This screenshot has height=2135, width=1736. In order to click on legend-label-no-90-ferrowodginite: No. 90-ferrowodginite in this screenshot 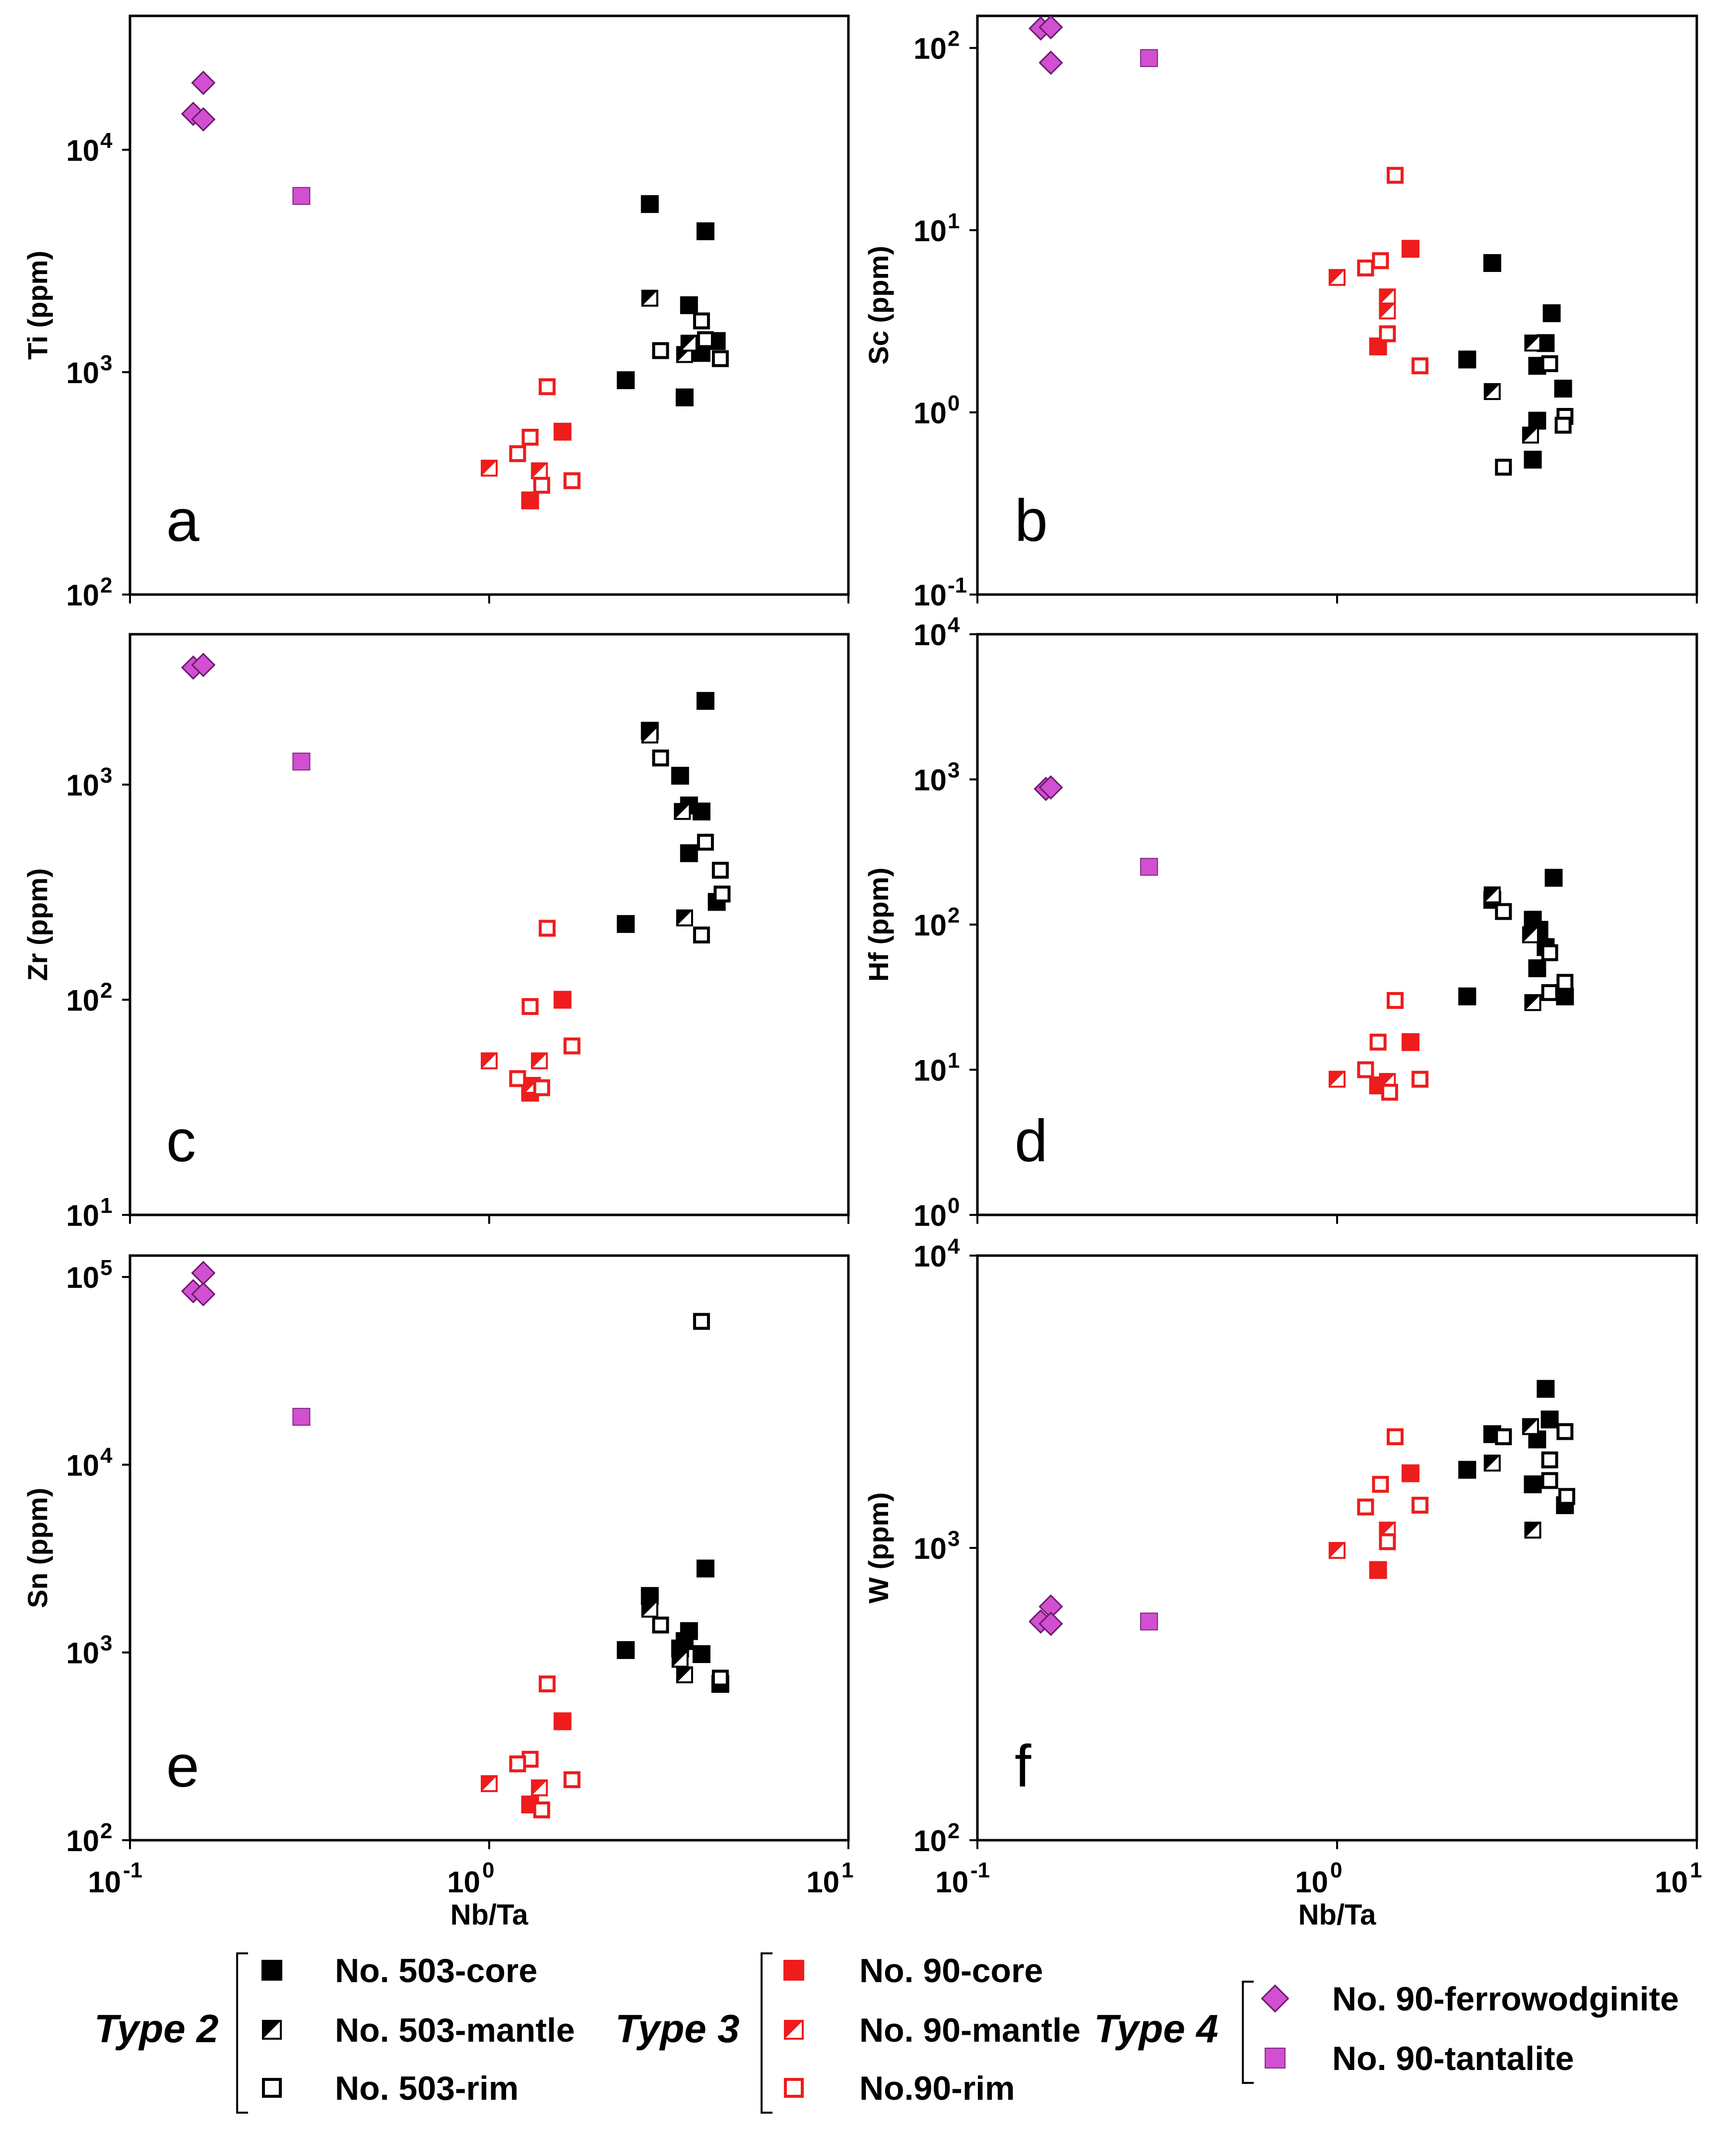, I will do `click(1505, 1999)`.